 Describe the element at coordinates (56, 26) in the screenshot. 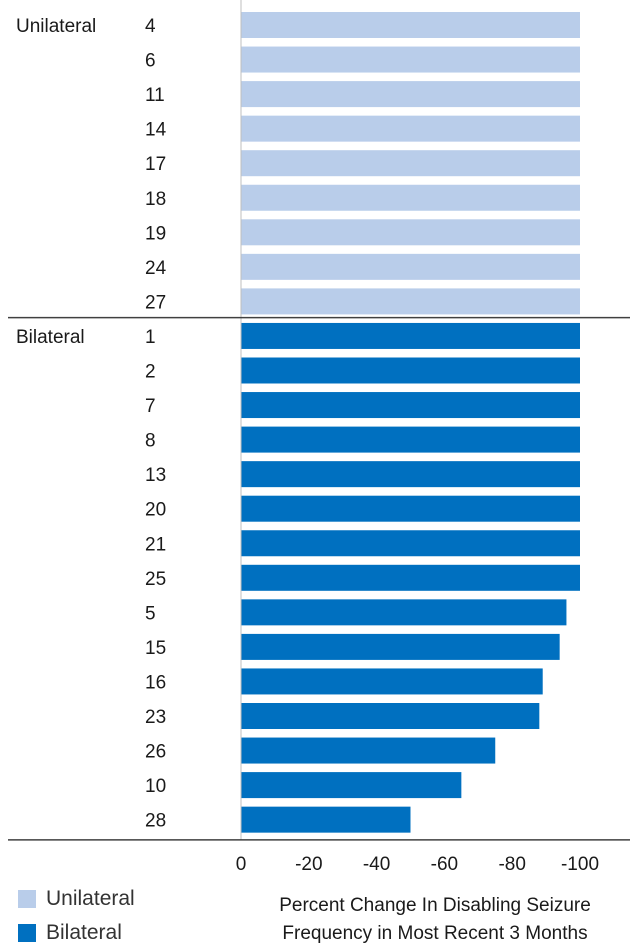

I see `group-label-unilateral: Unilateral` at that location.